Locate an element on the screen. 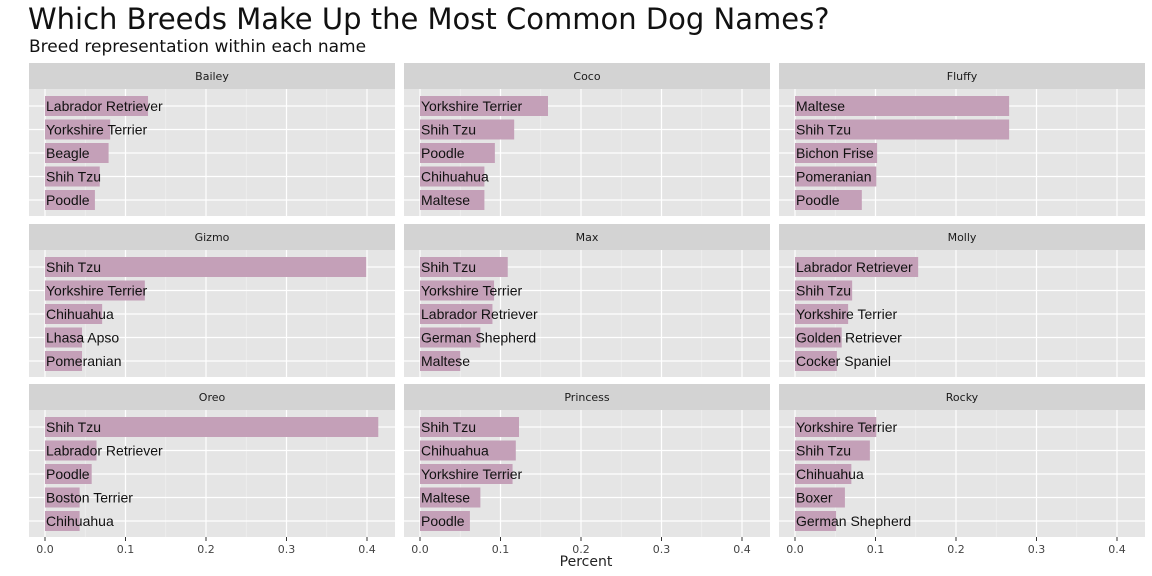 Image resolution: width=1152 pixels, height=576 pixels. facet-strip-label: Fluffy is located at coordinates (962, 76).